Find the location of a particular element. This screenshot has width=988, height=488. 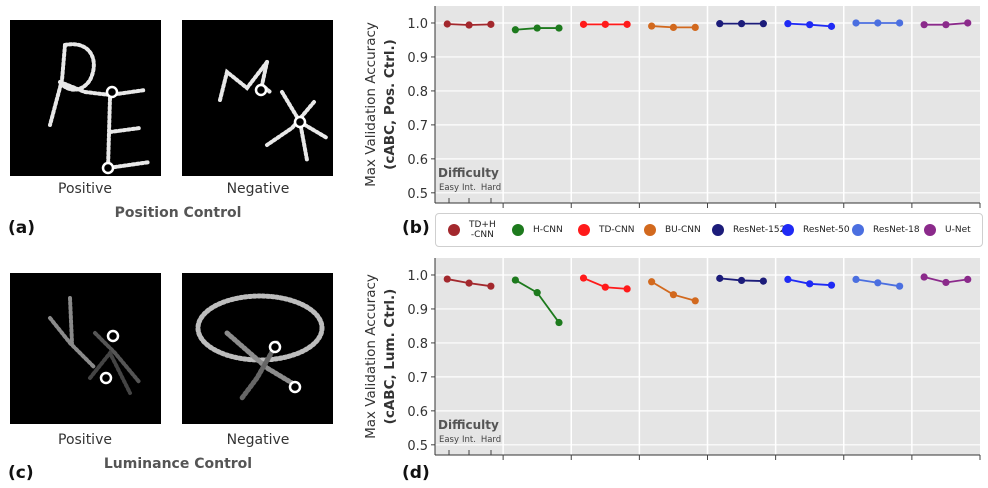

luminance-negative-image is located at coordinates (257, 348).